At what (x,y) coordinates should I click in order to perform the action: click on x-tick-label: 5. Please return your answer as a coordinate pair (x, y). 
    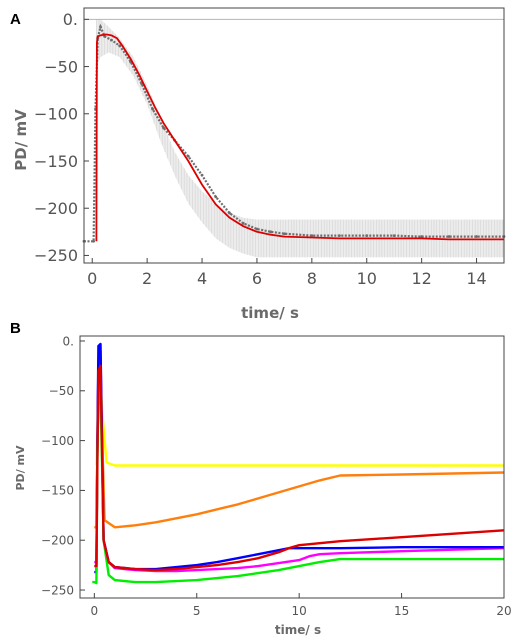
    Looking at the image, I should click on (197, 611).